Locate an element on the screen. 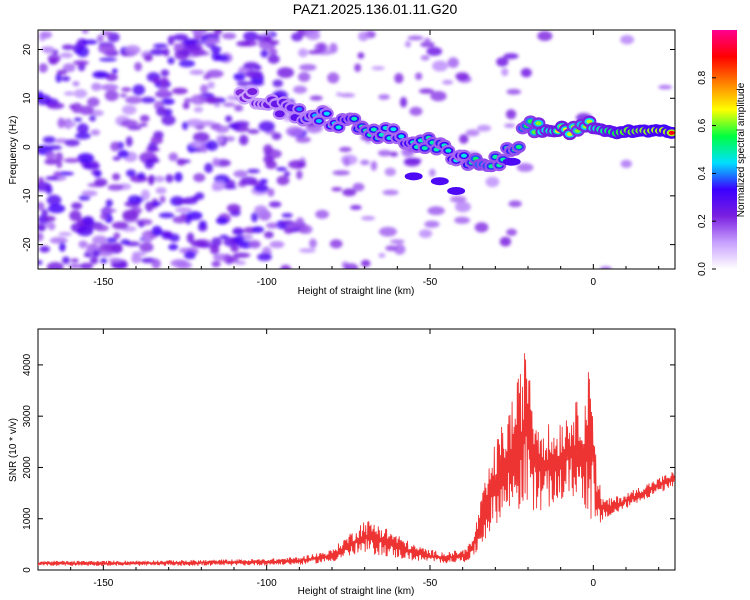 The height and width of the screenshot is (600, 750). spectrogram-x-tick-label: -100 is located at coordinates (267, 282).